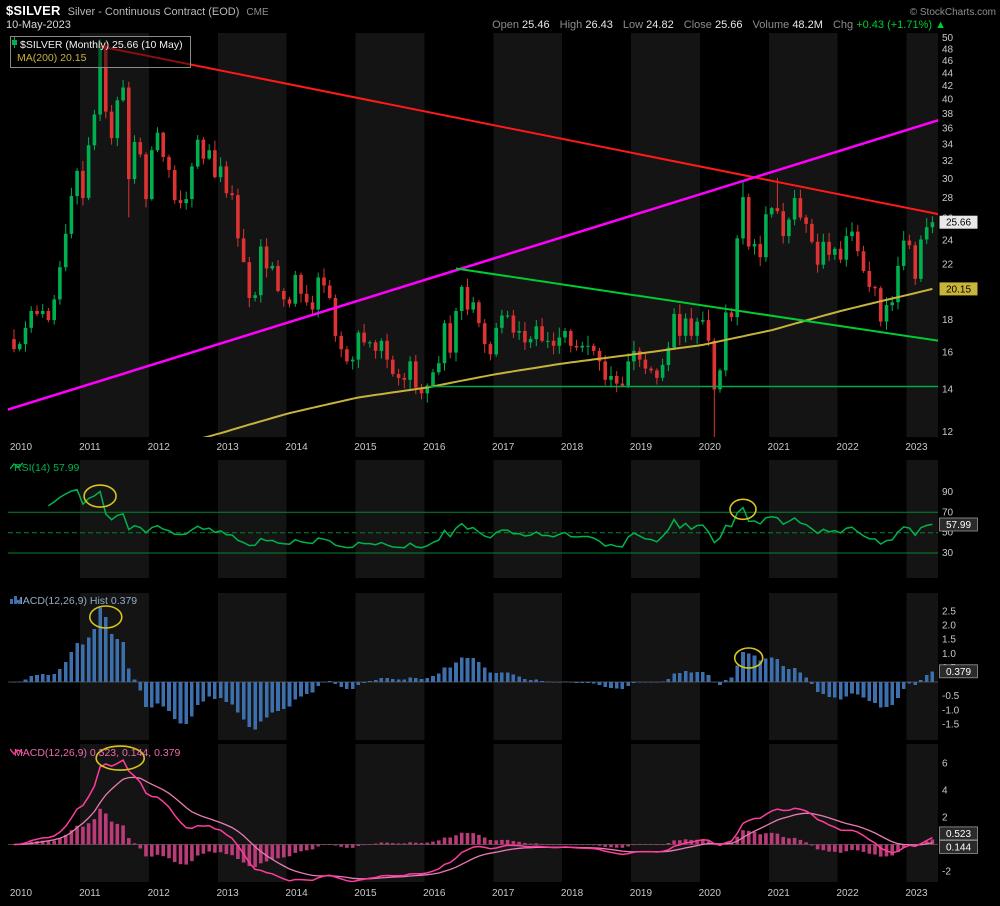 The image size is (1000, 906). I want to click on svg-text: 90, so click(948, 492).